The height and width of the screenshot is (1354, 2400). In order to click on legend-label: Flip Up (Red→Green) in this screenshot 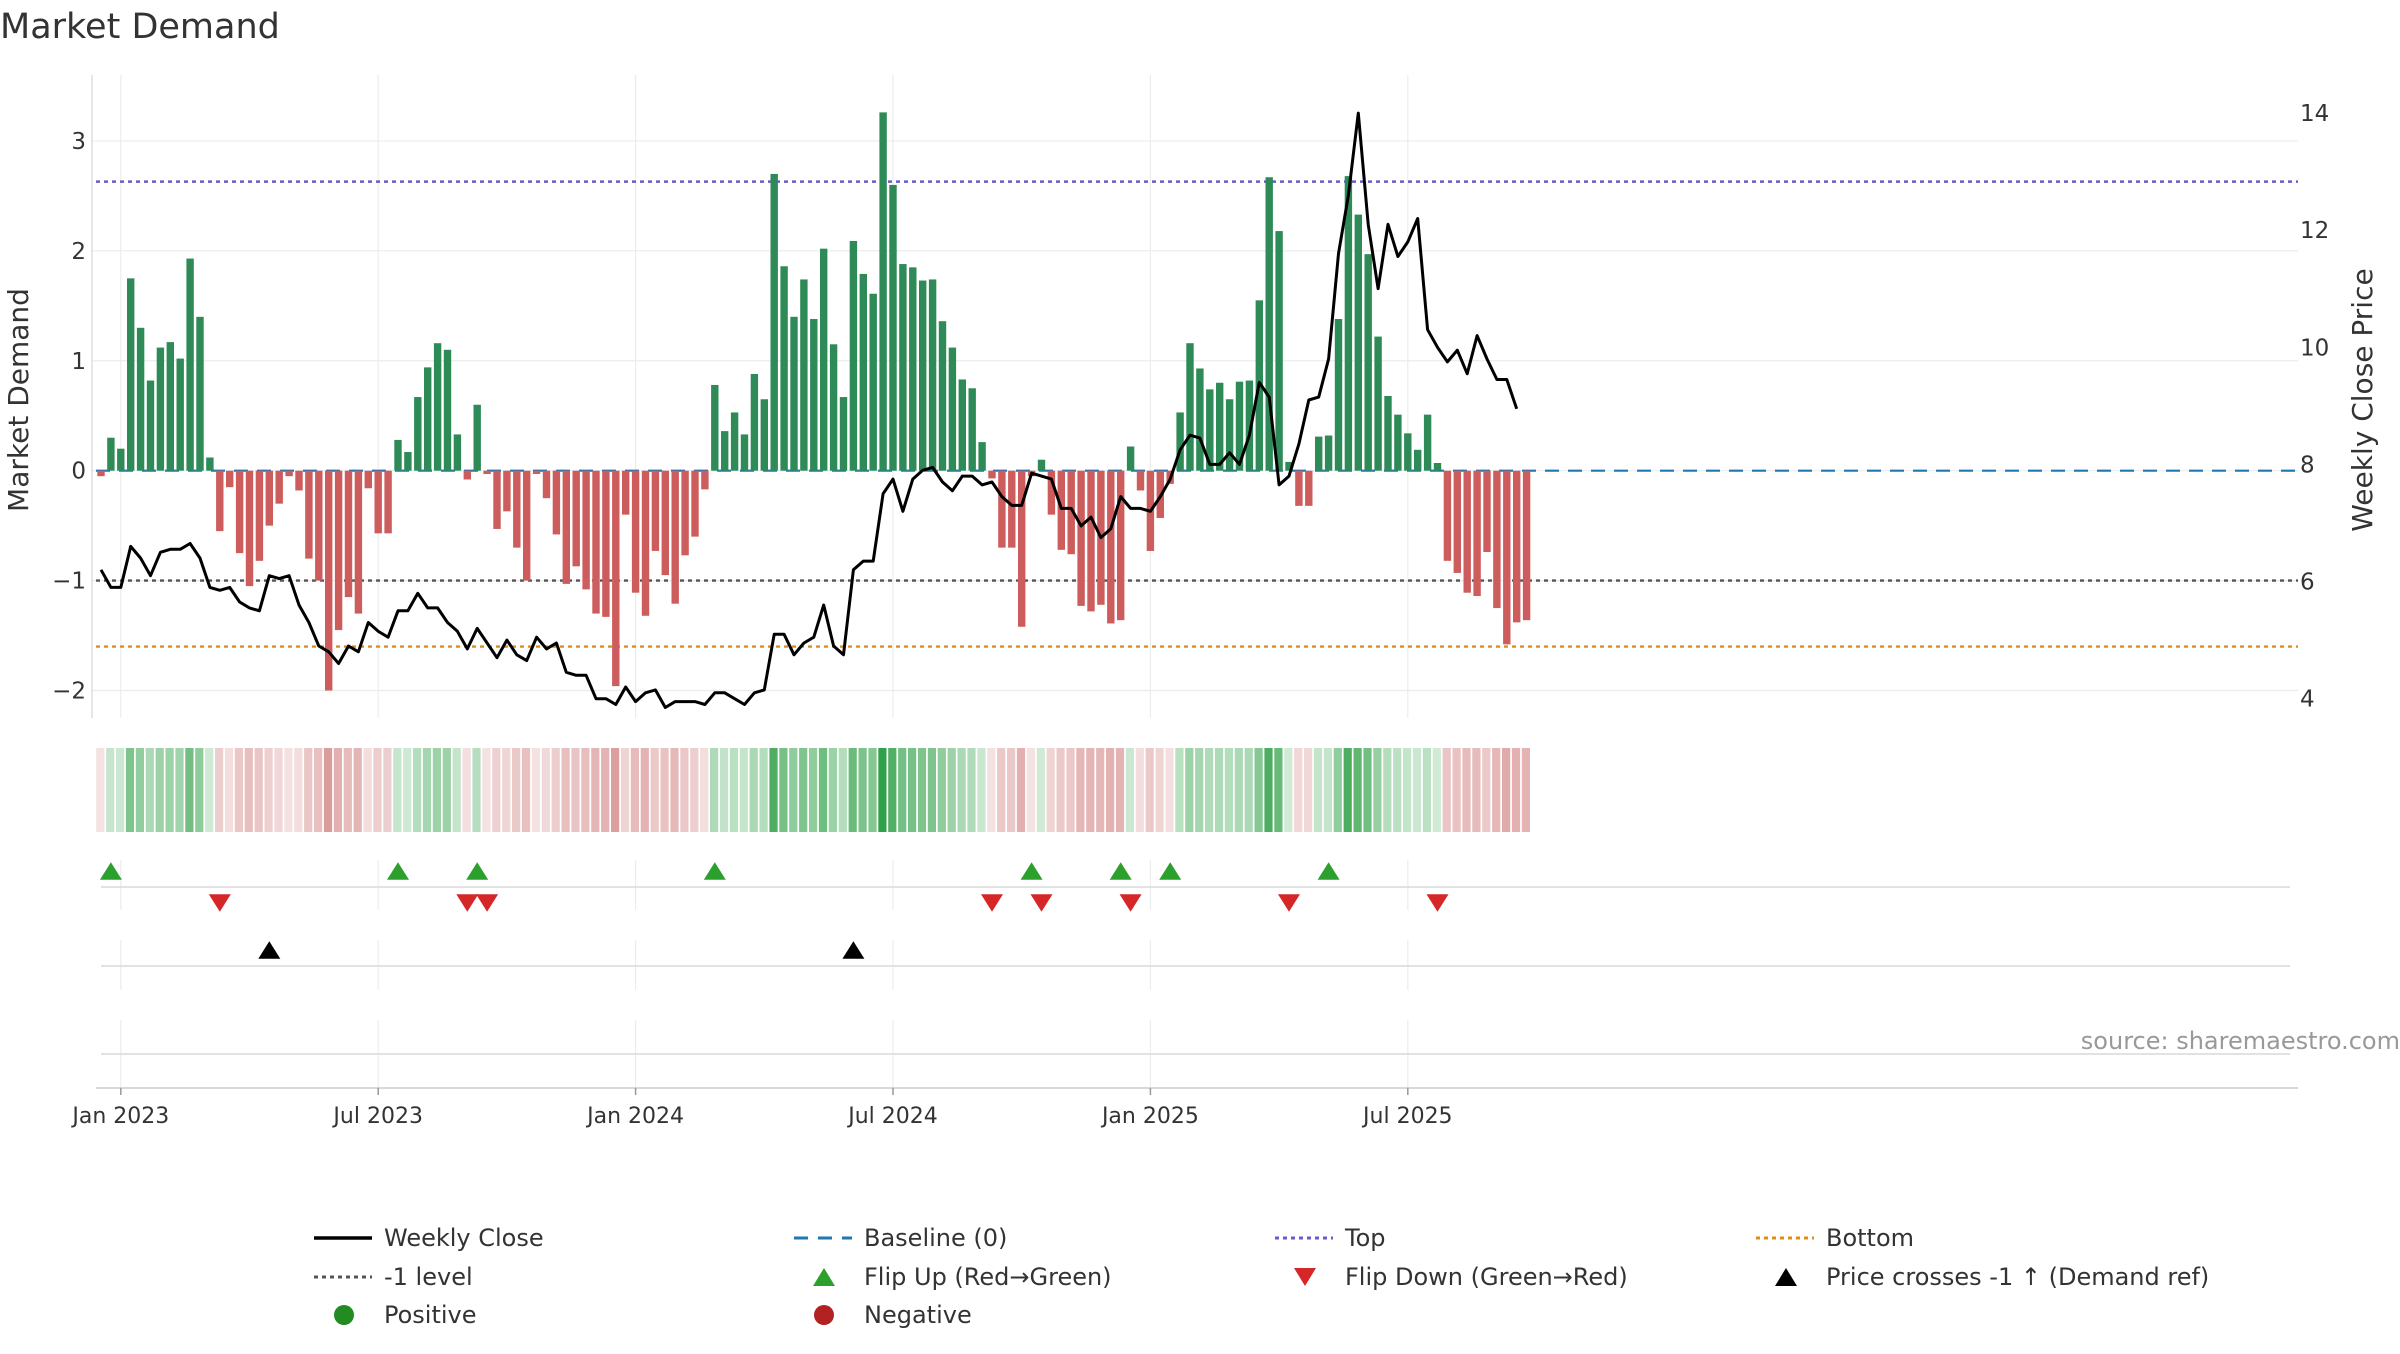, I will do `click(988, 1277)`.